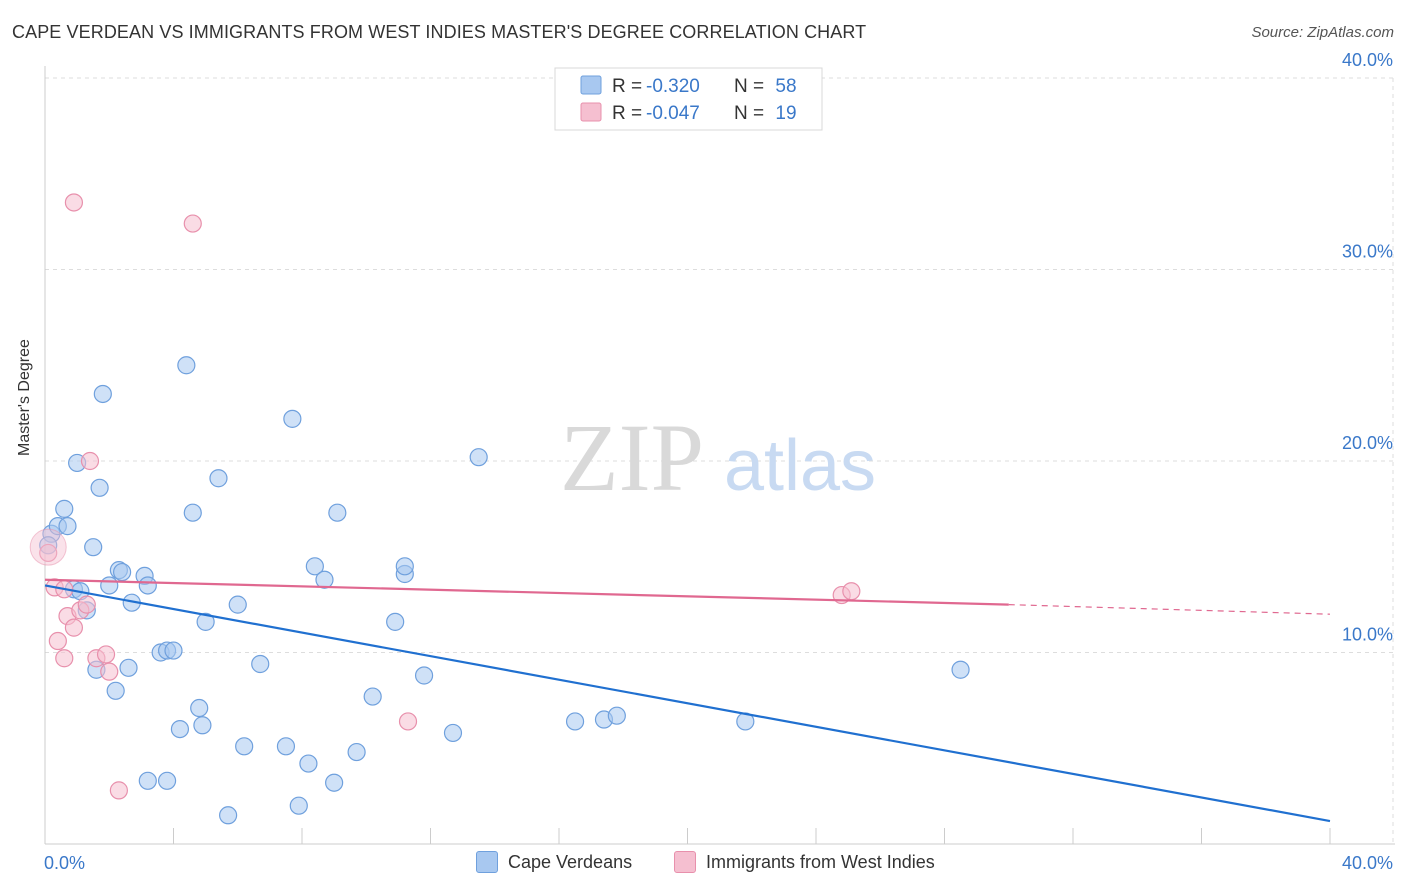 The image size is (1406, 892). I want to click on y-tick-label: 10.0%, so click(1367, 635).